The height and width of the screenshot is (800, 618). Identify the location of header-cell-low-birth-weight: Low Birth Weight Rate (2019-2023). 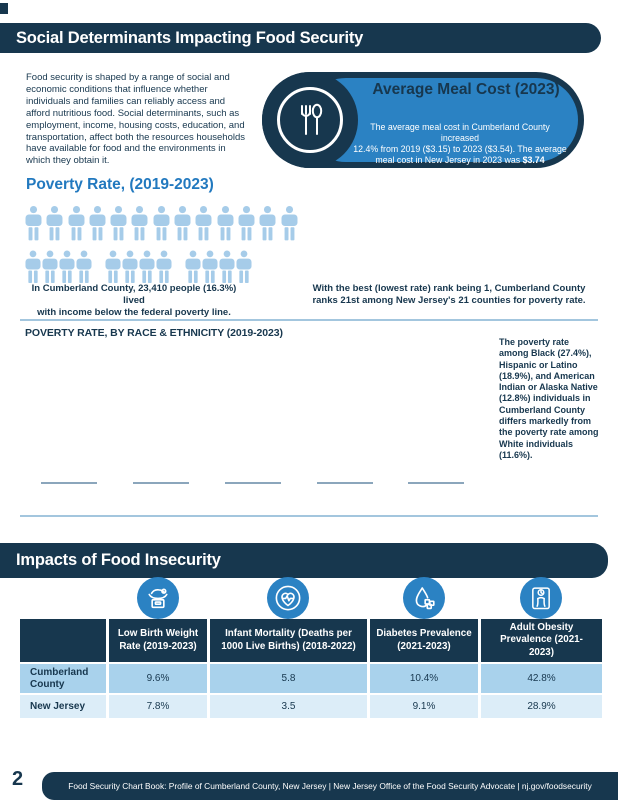
(158, 640).